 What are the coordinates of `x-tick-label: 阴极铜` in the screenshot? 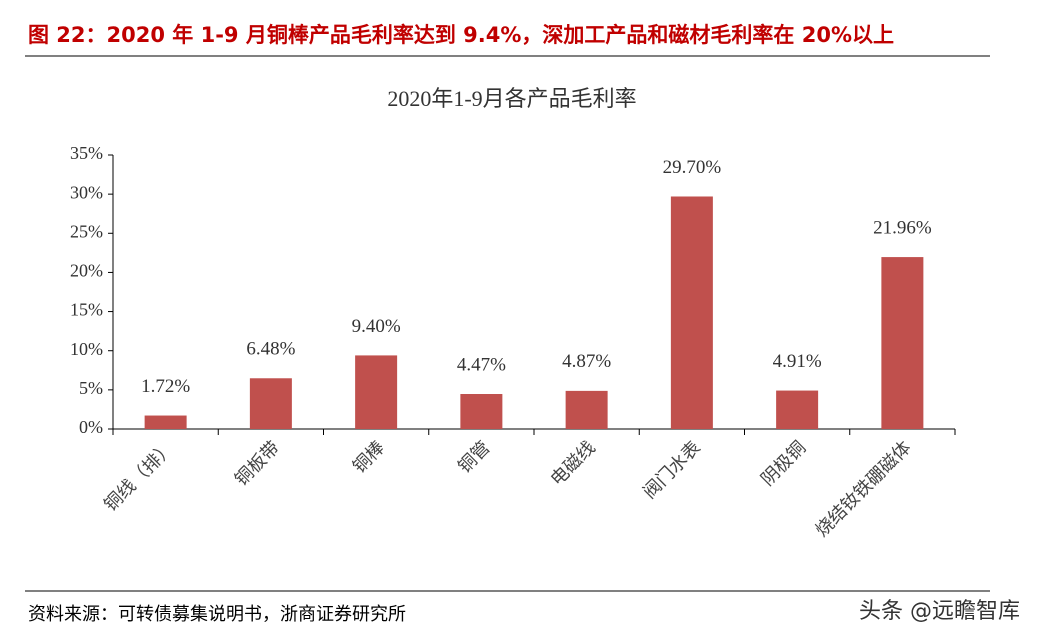 It's located at (783, 463).